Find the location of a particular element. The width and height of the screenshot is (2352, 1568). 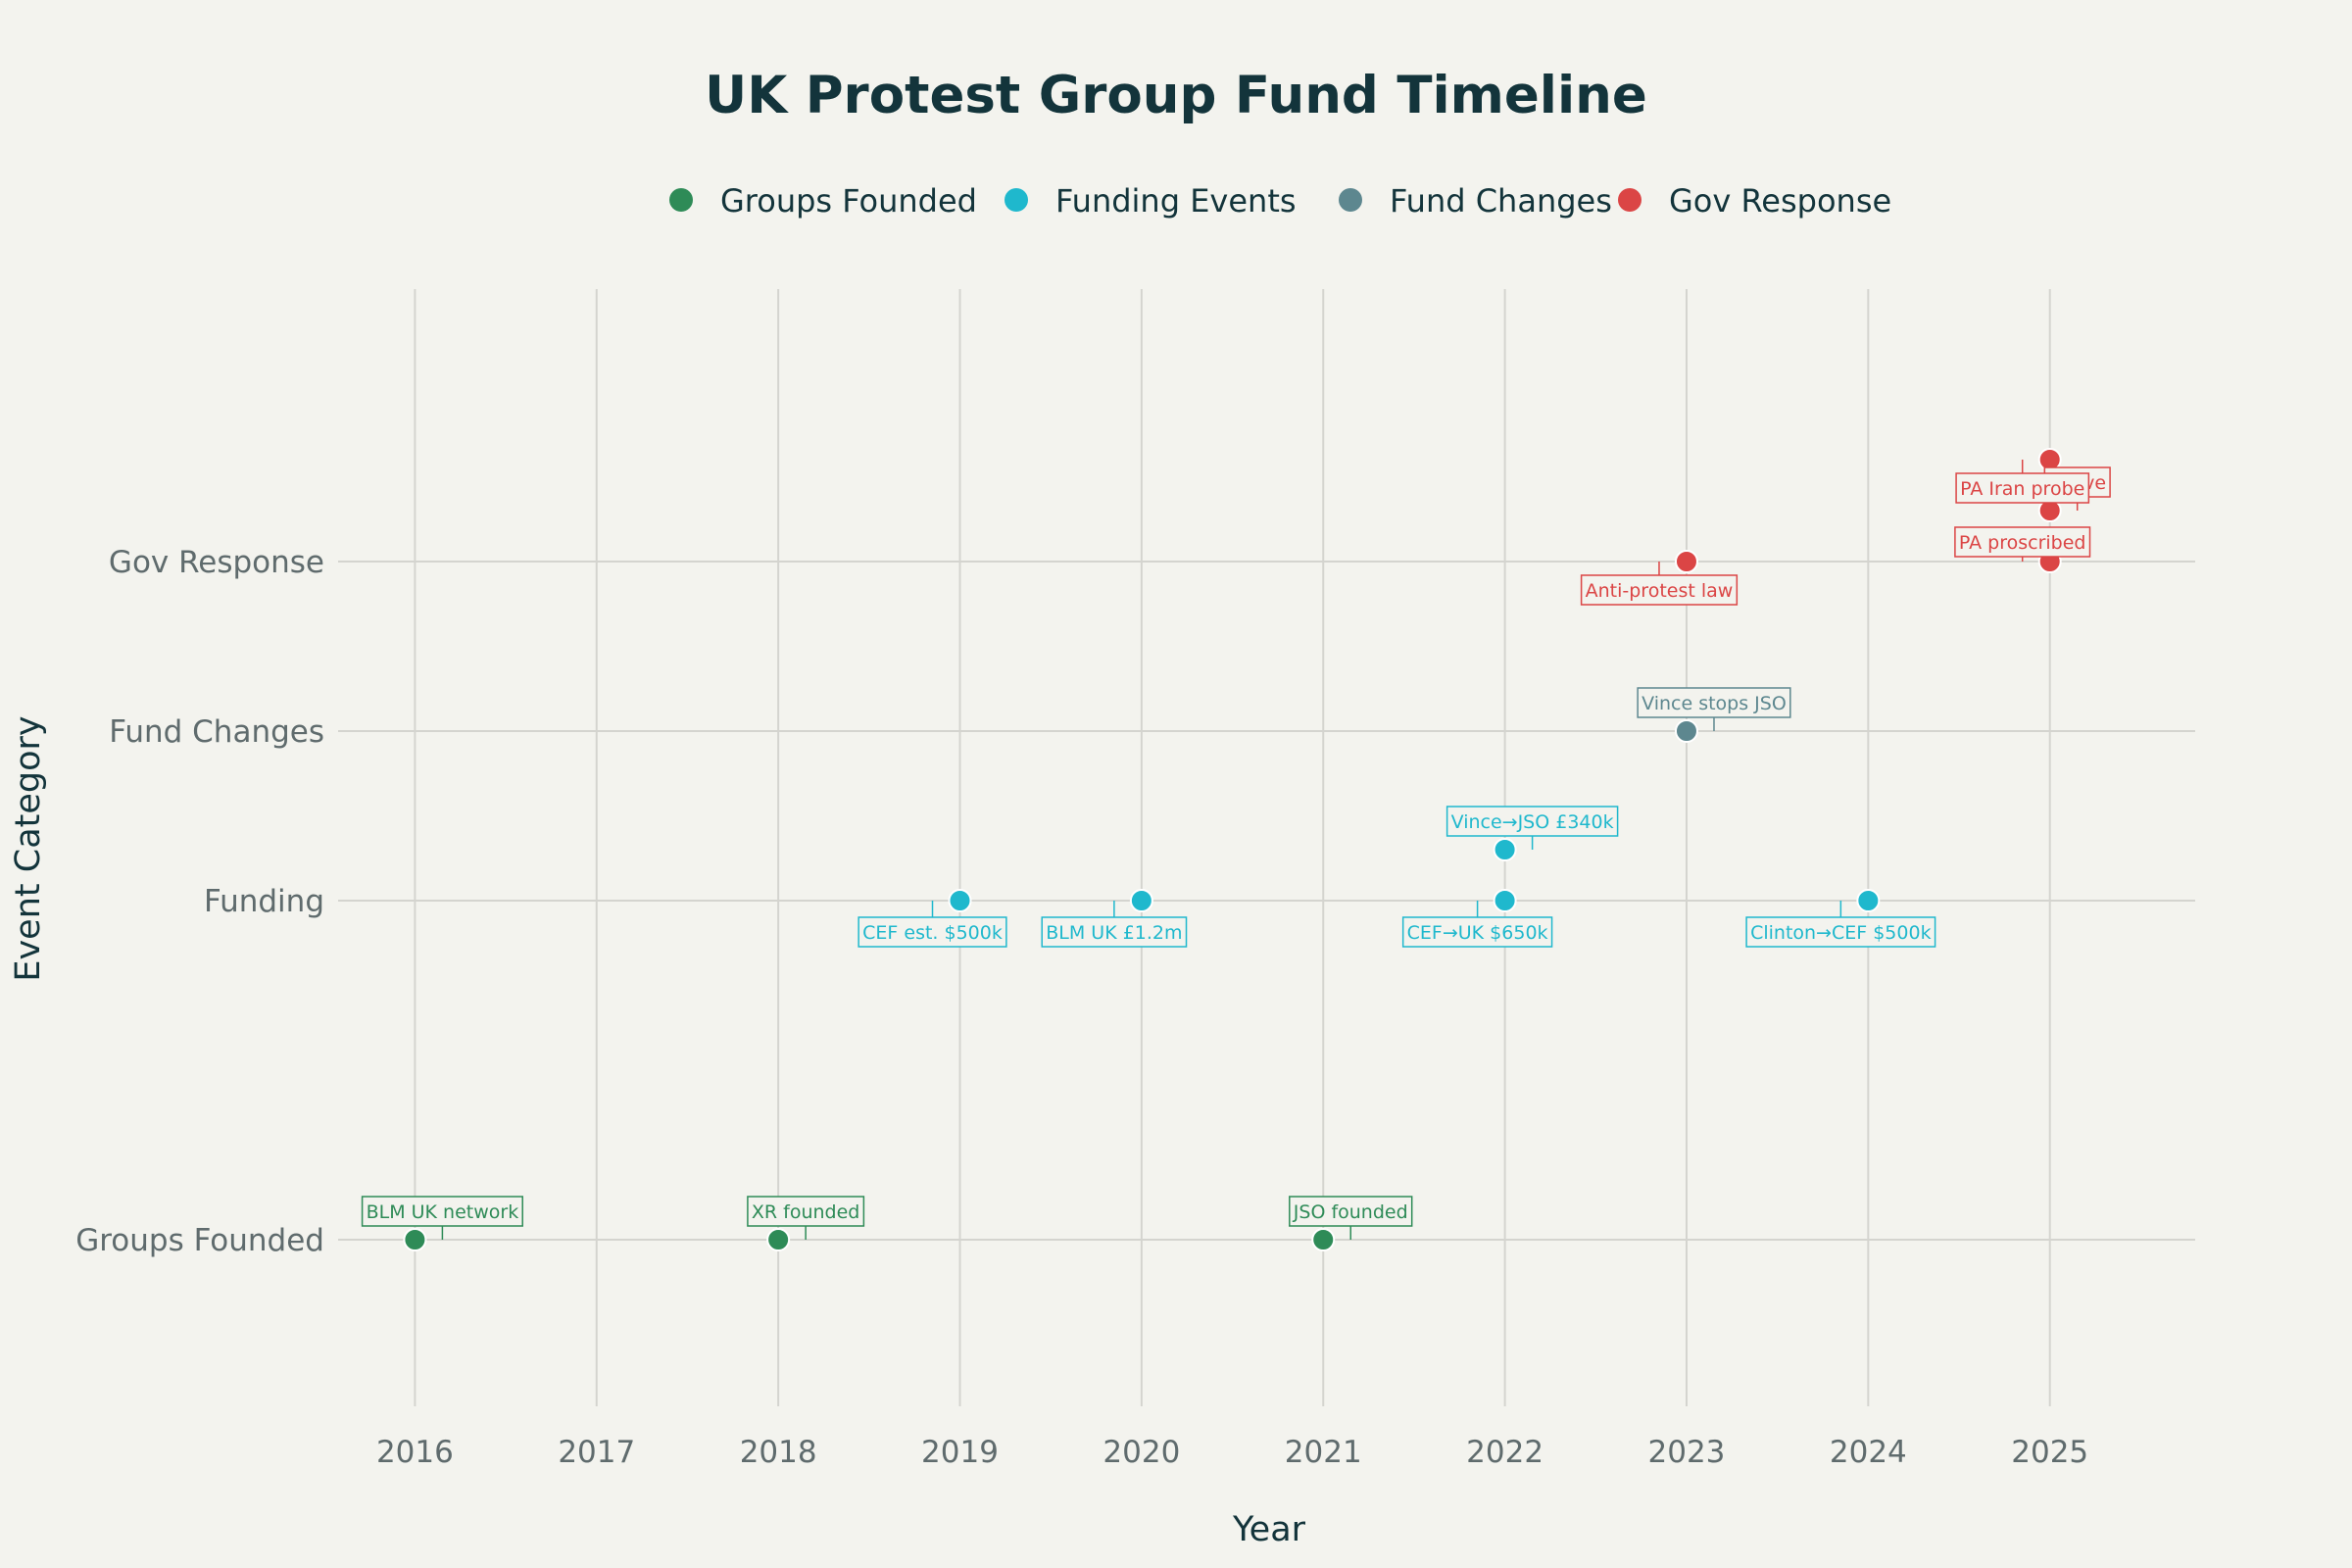

annotation: BLM UK network is located at coordinates (442, 1211).